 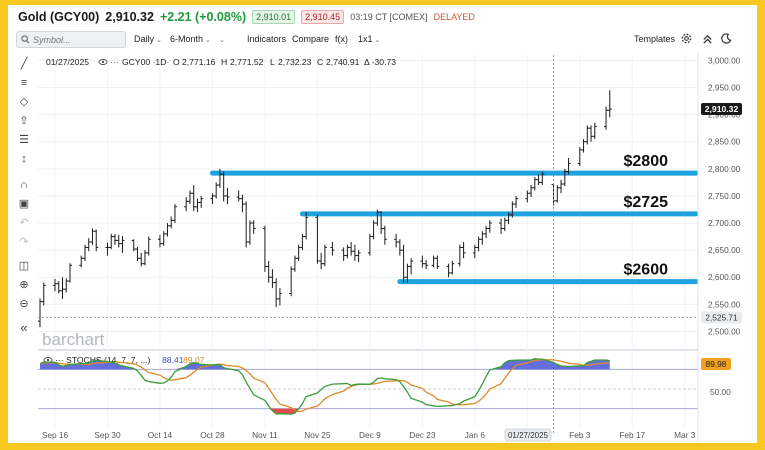 What do you see at coordinates (24, 204) in the screenshot?
I see `lock-icon: ▣` at bounding box center [24, 204].